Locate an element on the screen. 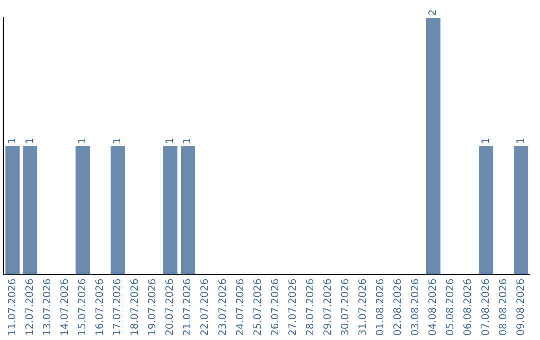 The image size is (540, 340). x-tick-label: 24.07.2026 is located at coordinates (240, 307).